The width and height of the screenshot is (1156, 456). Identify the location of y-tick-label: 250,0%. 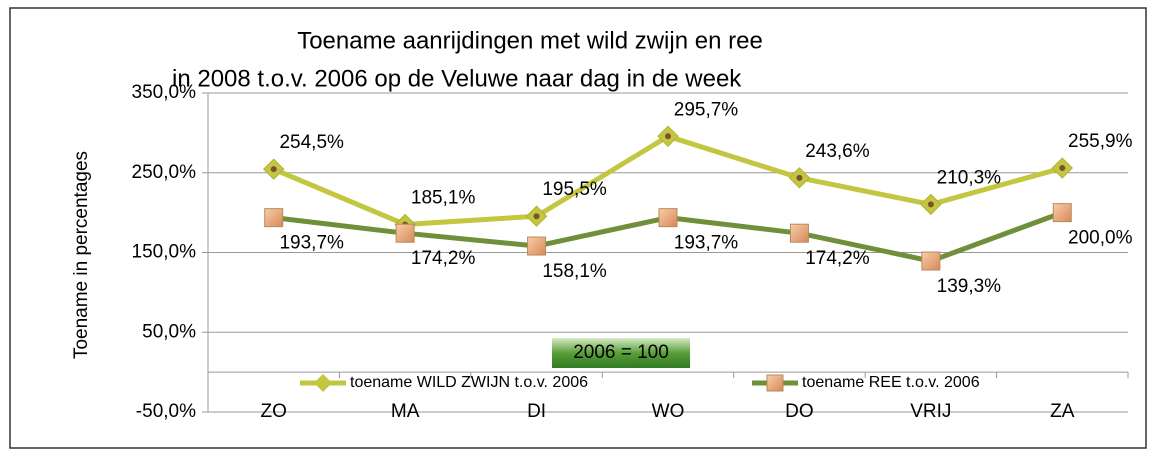
(164, 172).